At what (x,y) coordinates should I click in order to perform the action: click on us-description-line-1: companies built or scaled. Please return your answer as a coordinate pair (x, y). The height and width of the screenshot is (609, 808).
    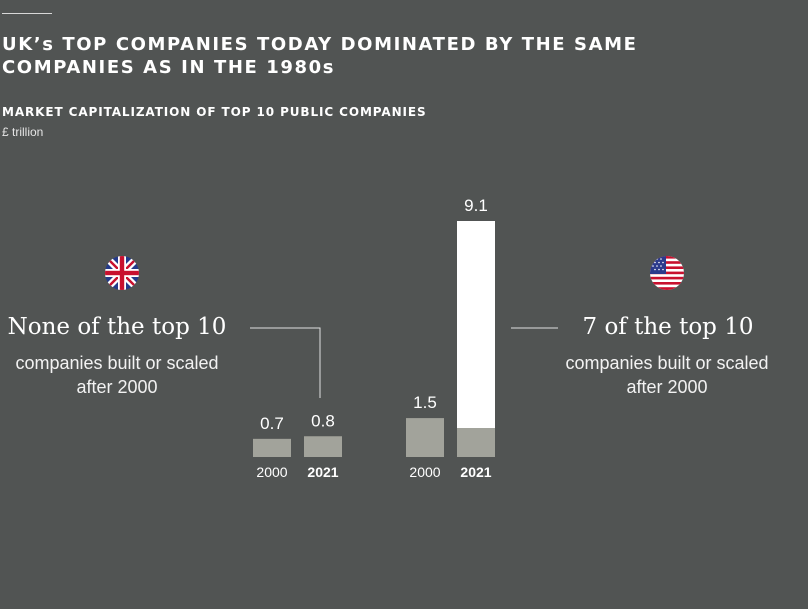
    Looking at the image, I should click on (667, 363).